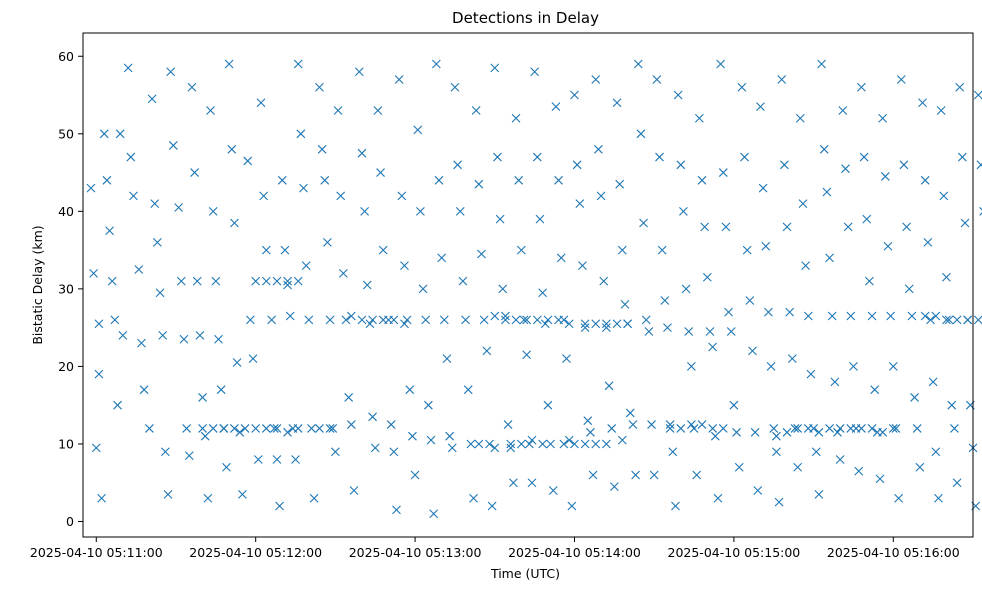  What do you see at coordinates (66, 443) in the screenshot?
I see `y-tick-label: 10` at bounding box center [66, 443].